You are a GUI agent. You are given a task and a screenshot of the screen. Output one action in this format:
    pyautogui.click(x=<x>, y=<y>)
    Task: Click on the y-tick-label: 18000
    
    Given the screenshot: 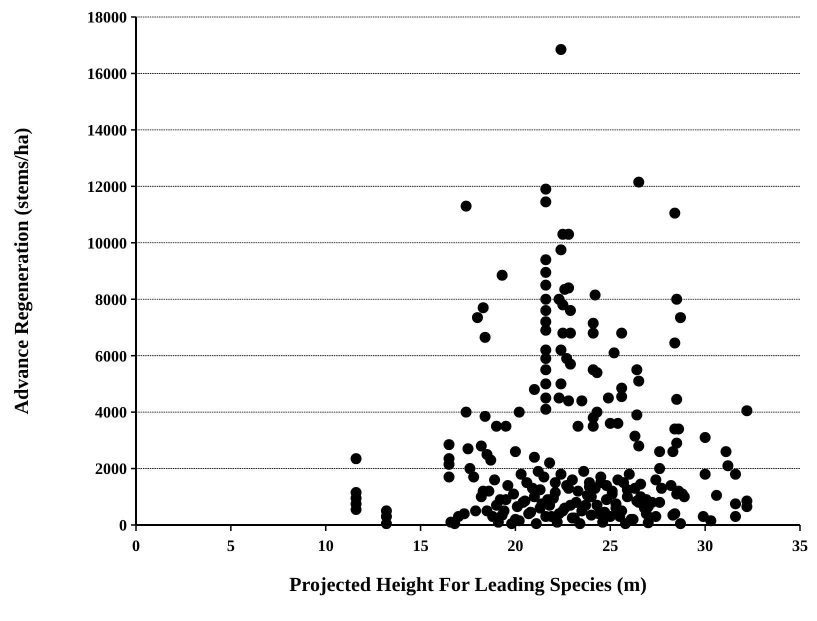 What is the action you would take?
    pyautogui.click(x=107, y=18)
    